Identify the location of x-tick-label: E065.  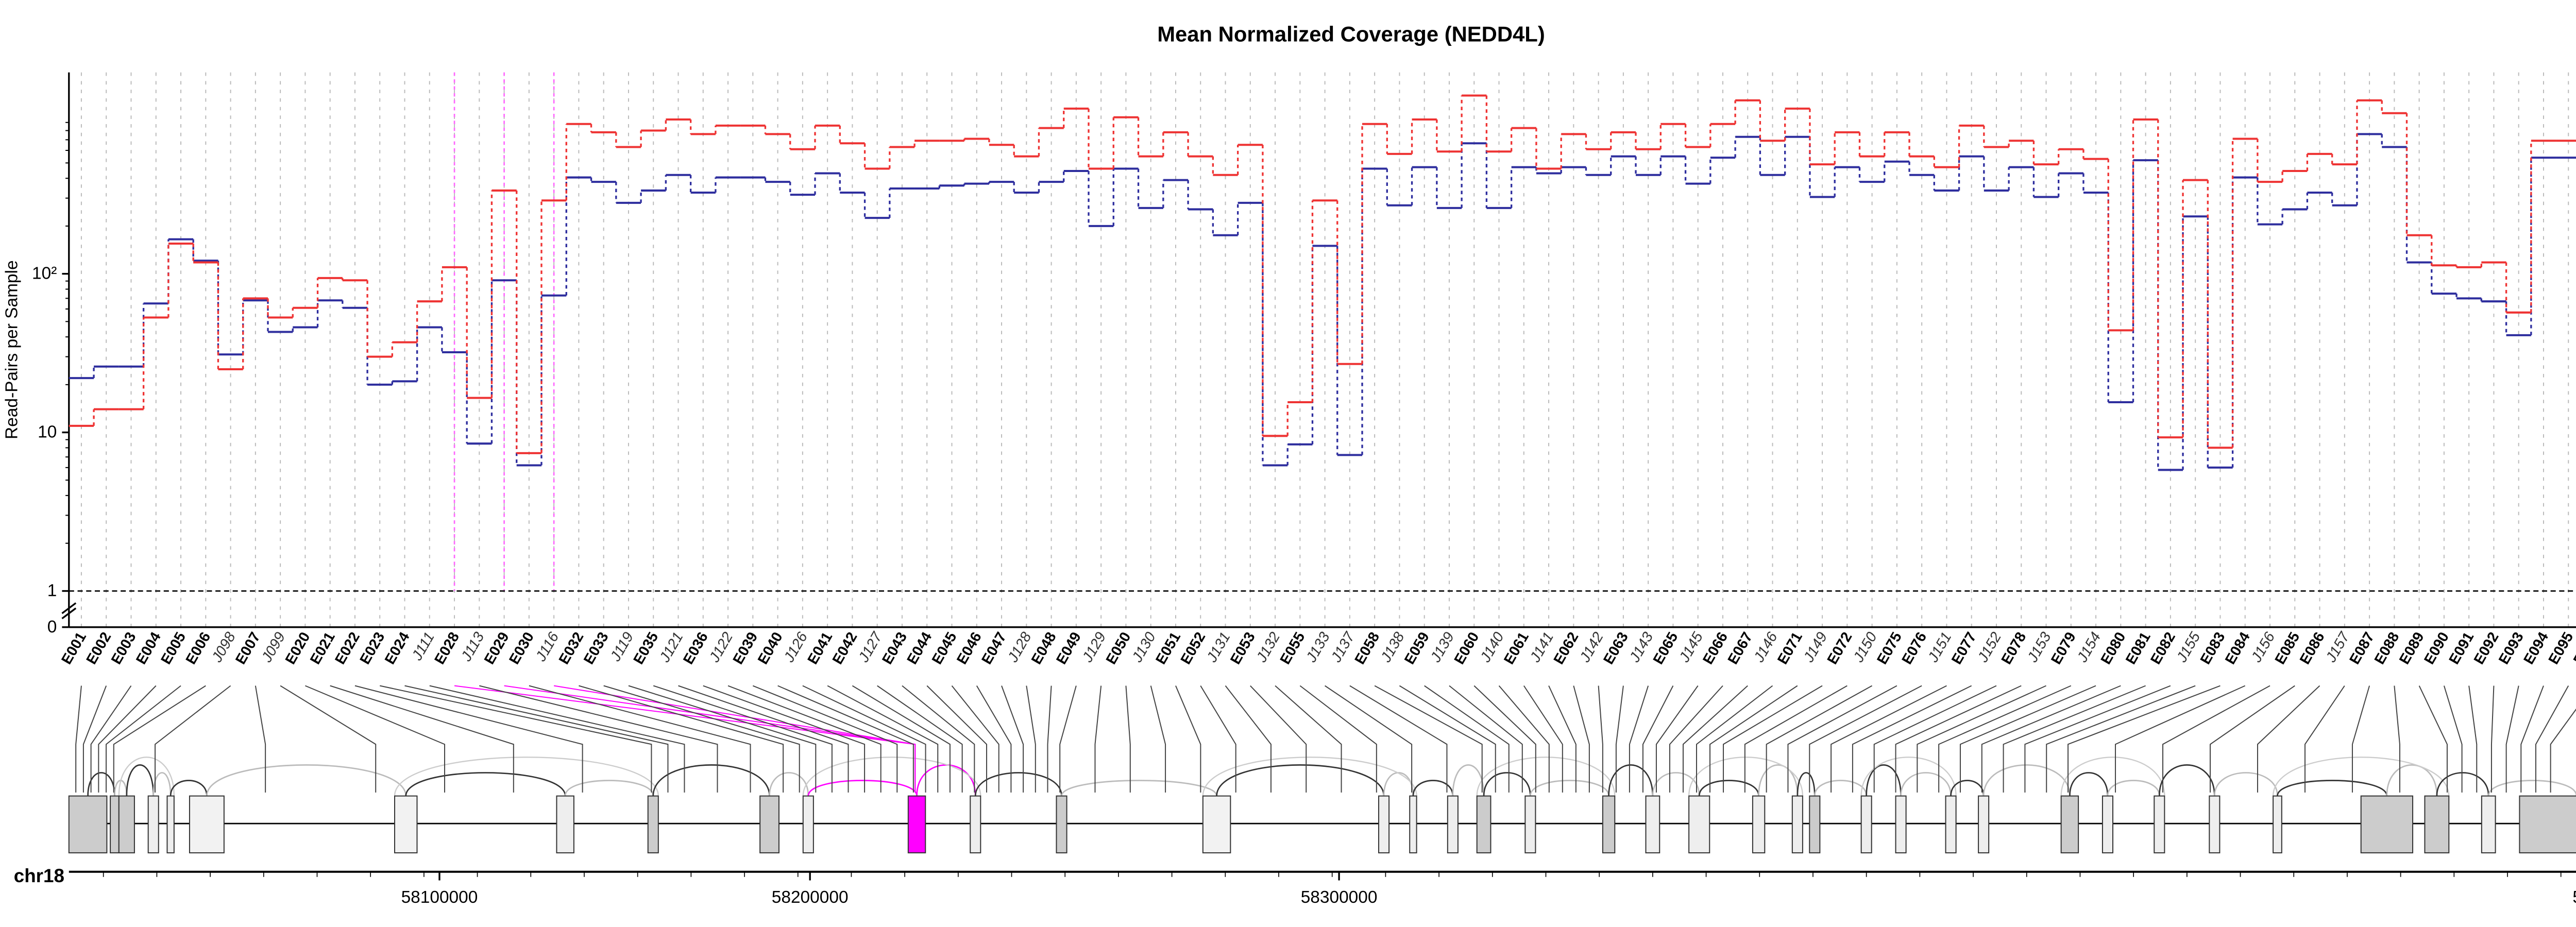
(1666, 648).